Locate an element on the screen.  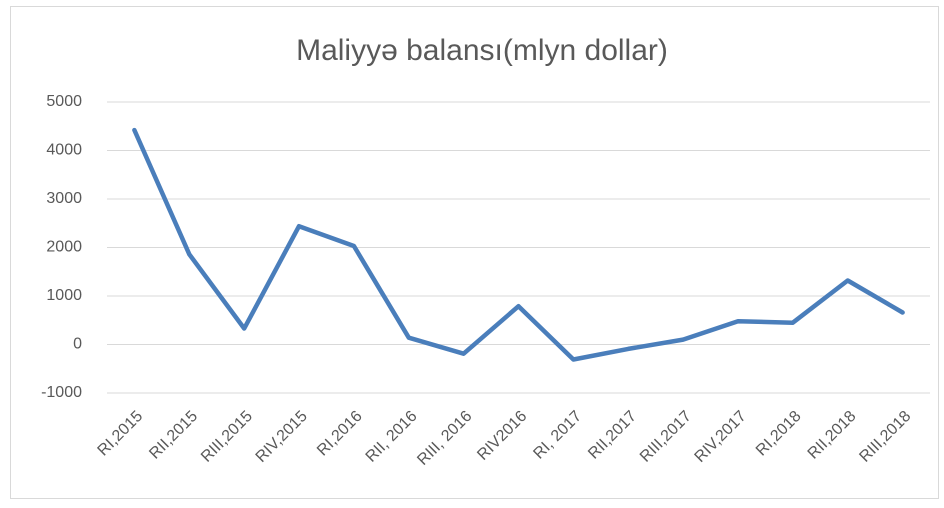
y-tick-label: 4000 is located at coordinates (64, 150).